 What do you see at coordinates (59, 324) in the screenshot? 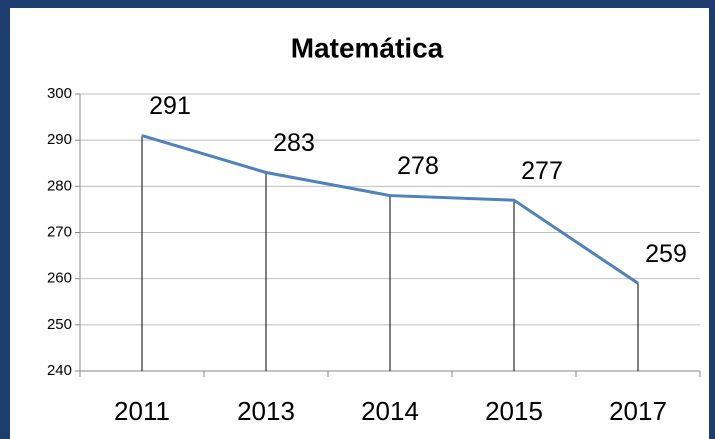
I see `y-tick-label: 250` at bounding box center [59, 324].